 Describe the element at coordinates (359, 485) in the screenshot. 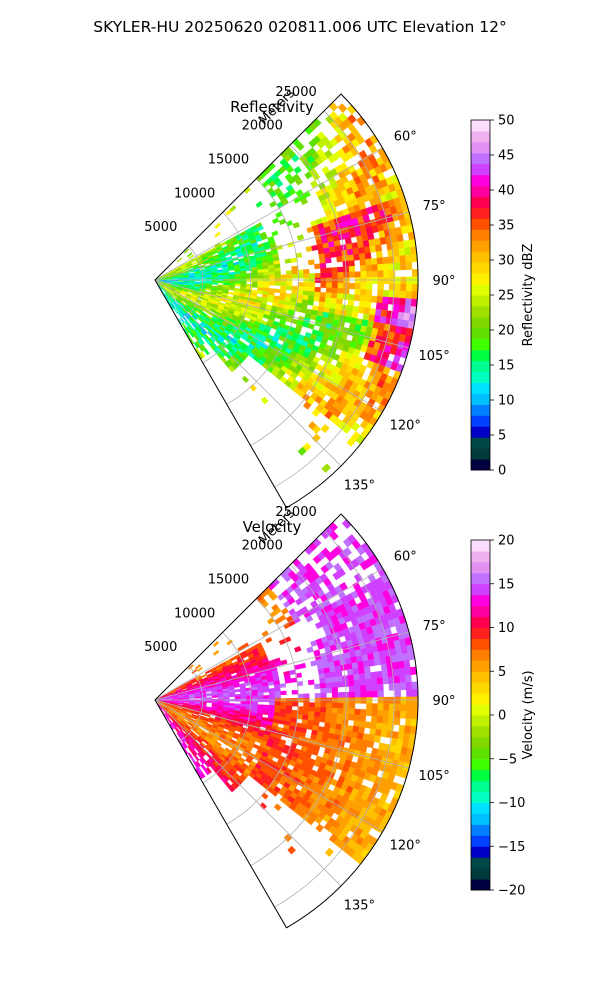

I see `azimuth-tick-label: 135°` at that location.